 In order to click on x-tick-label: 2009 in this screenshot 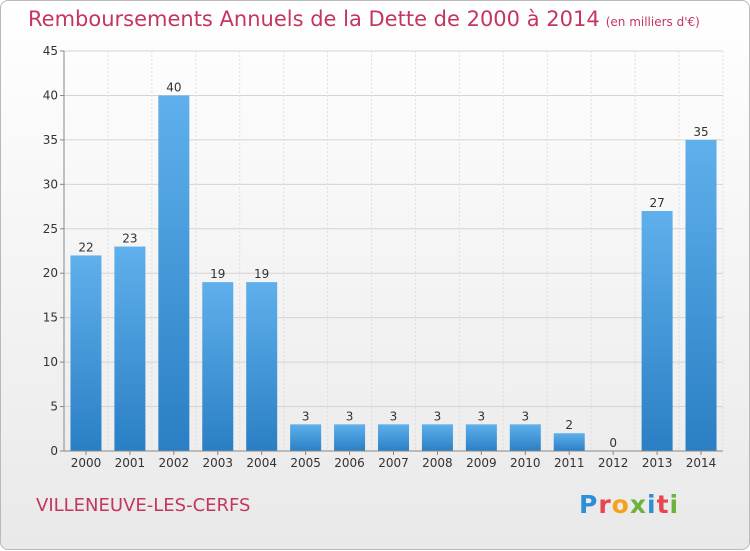, I will do `click(481, 463)`.